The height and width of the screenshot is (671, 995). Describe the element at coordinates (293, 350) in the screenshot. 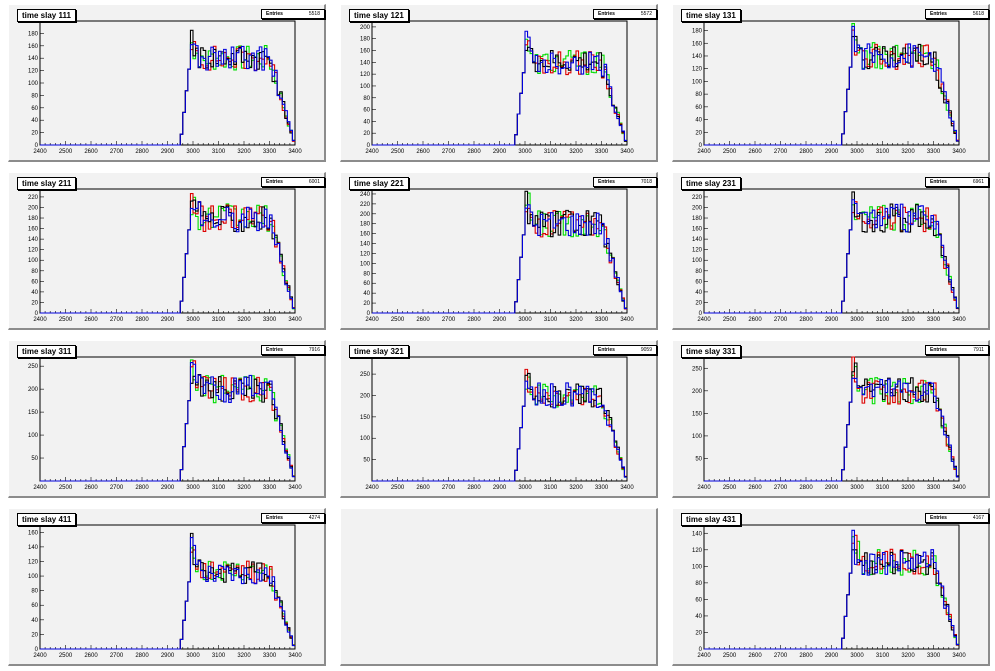

I see `stats-box: Entries 7916` at that location.